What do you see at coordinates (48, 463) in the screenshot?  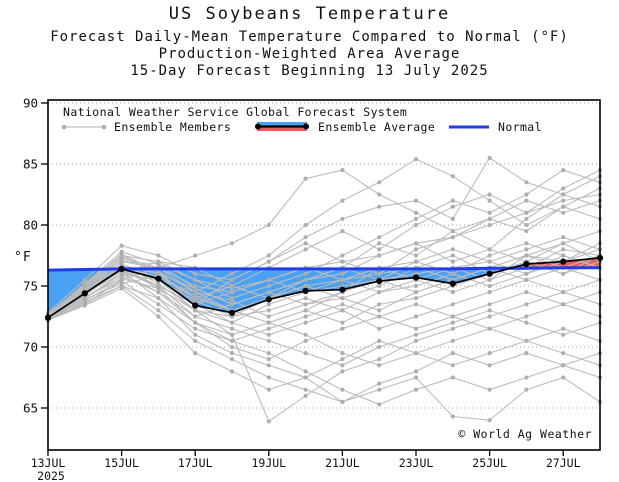 I see `x-tick-label: 13JUL` at bounding box center [48, 463].